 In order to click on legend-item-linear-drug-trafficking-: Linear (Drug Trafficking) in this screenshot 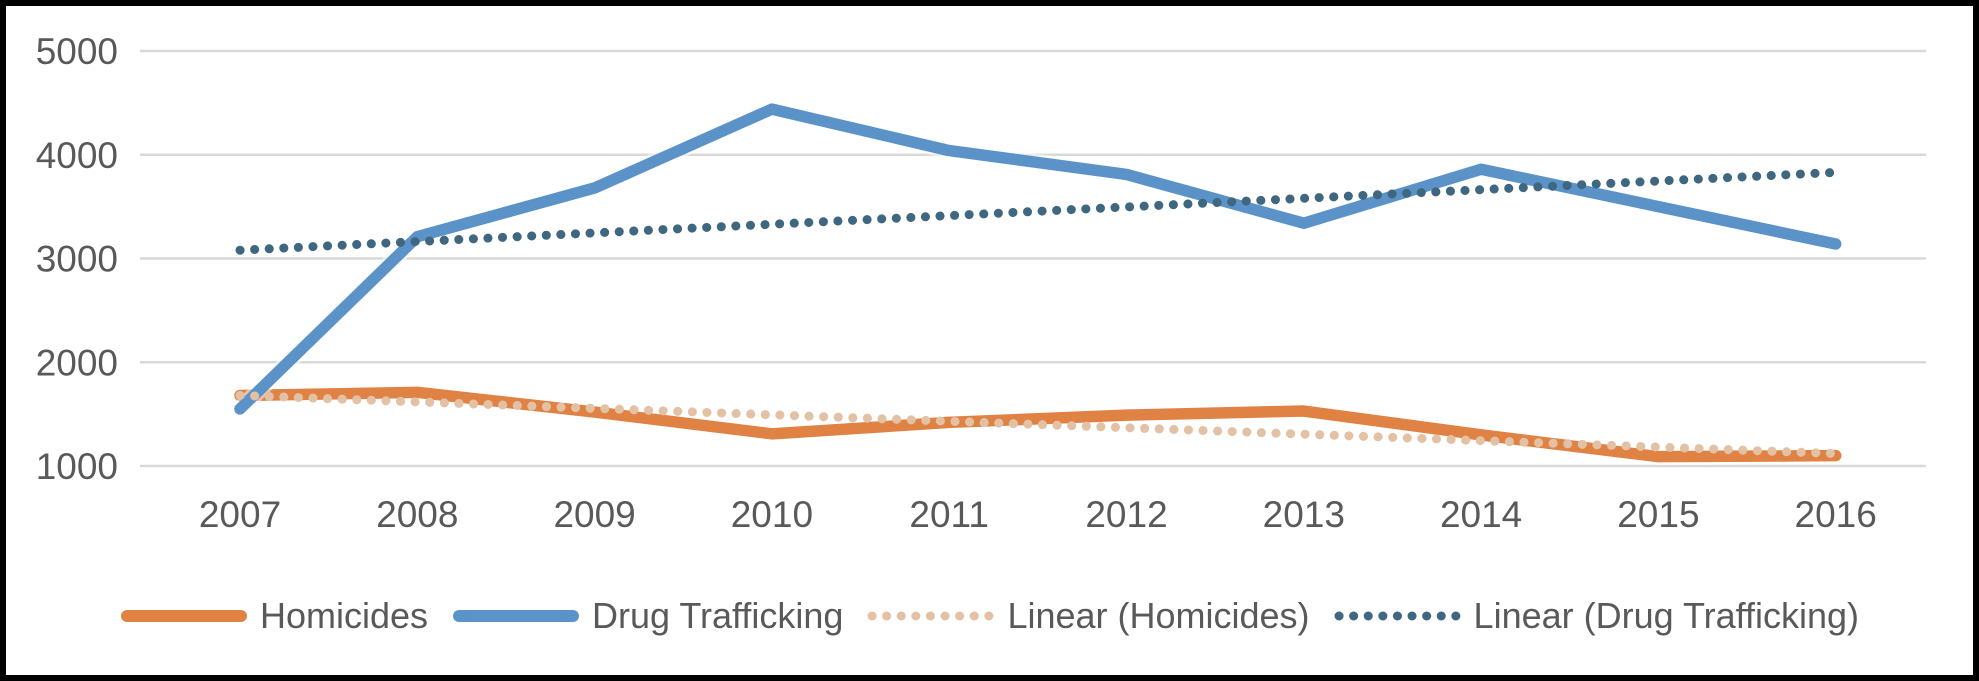, I will do `click(1597, 616)`.